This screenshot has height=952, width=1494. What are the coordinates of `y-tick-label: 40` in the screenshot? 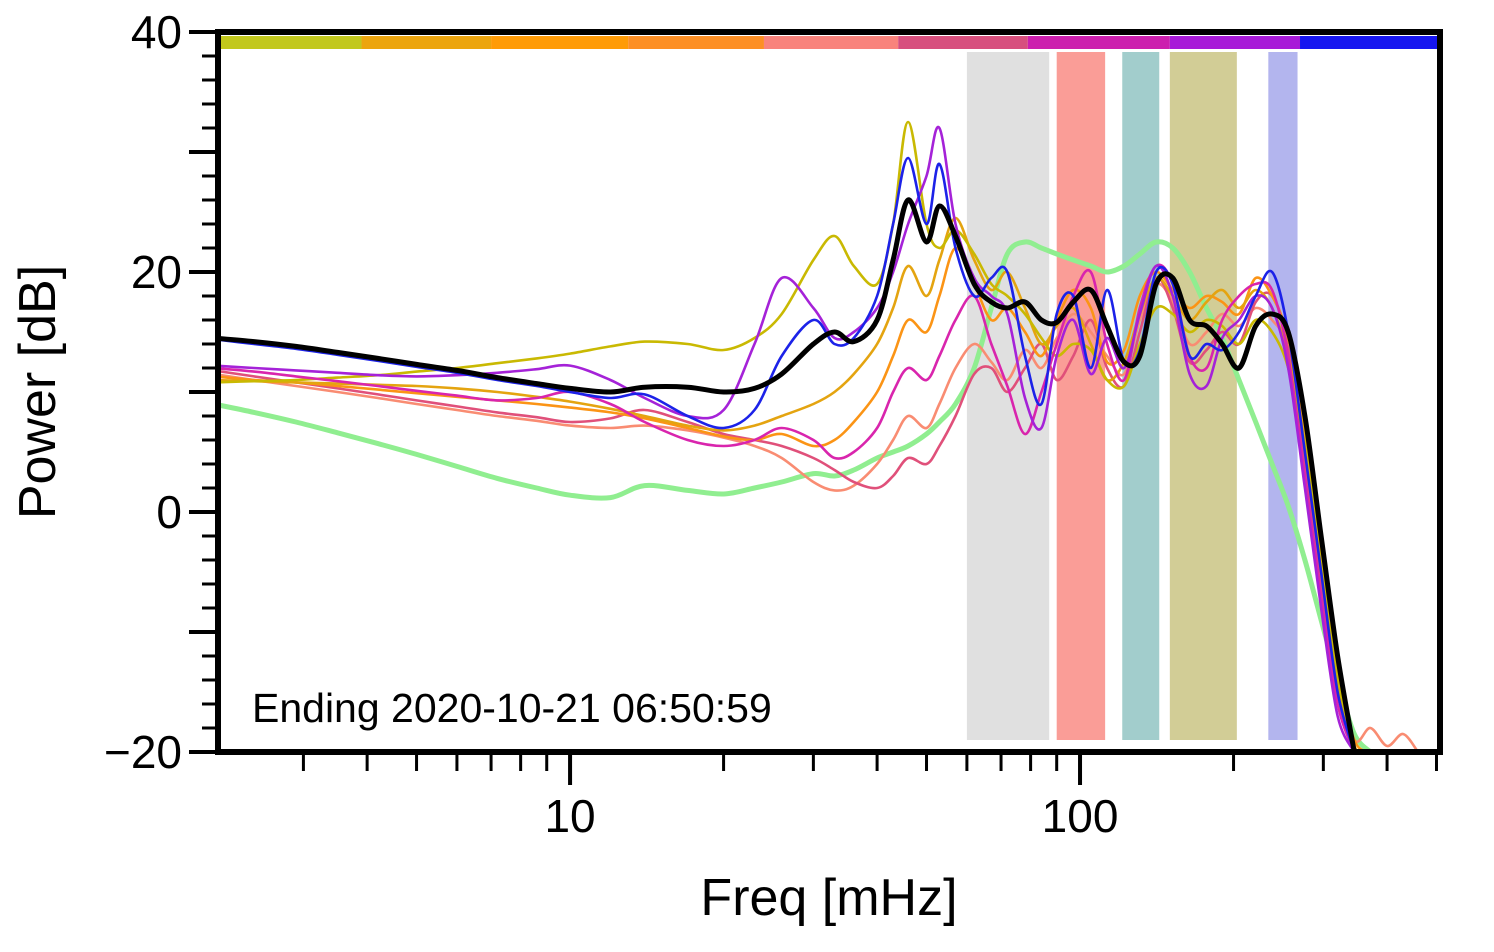 It's located at (156, 32).